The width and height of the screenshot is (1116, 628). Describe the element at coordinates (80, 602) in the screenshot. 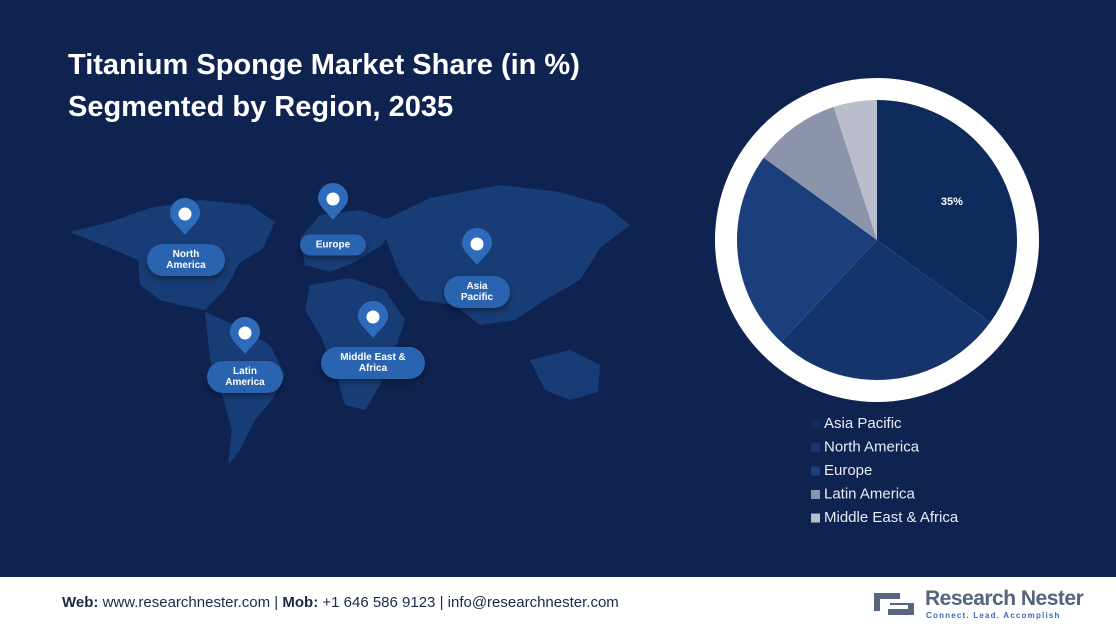

I see `web-label: Web:` at that location.